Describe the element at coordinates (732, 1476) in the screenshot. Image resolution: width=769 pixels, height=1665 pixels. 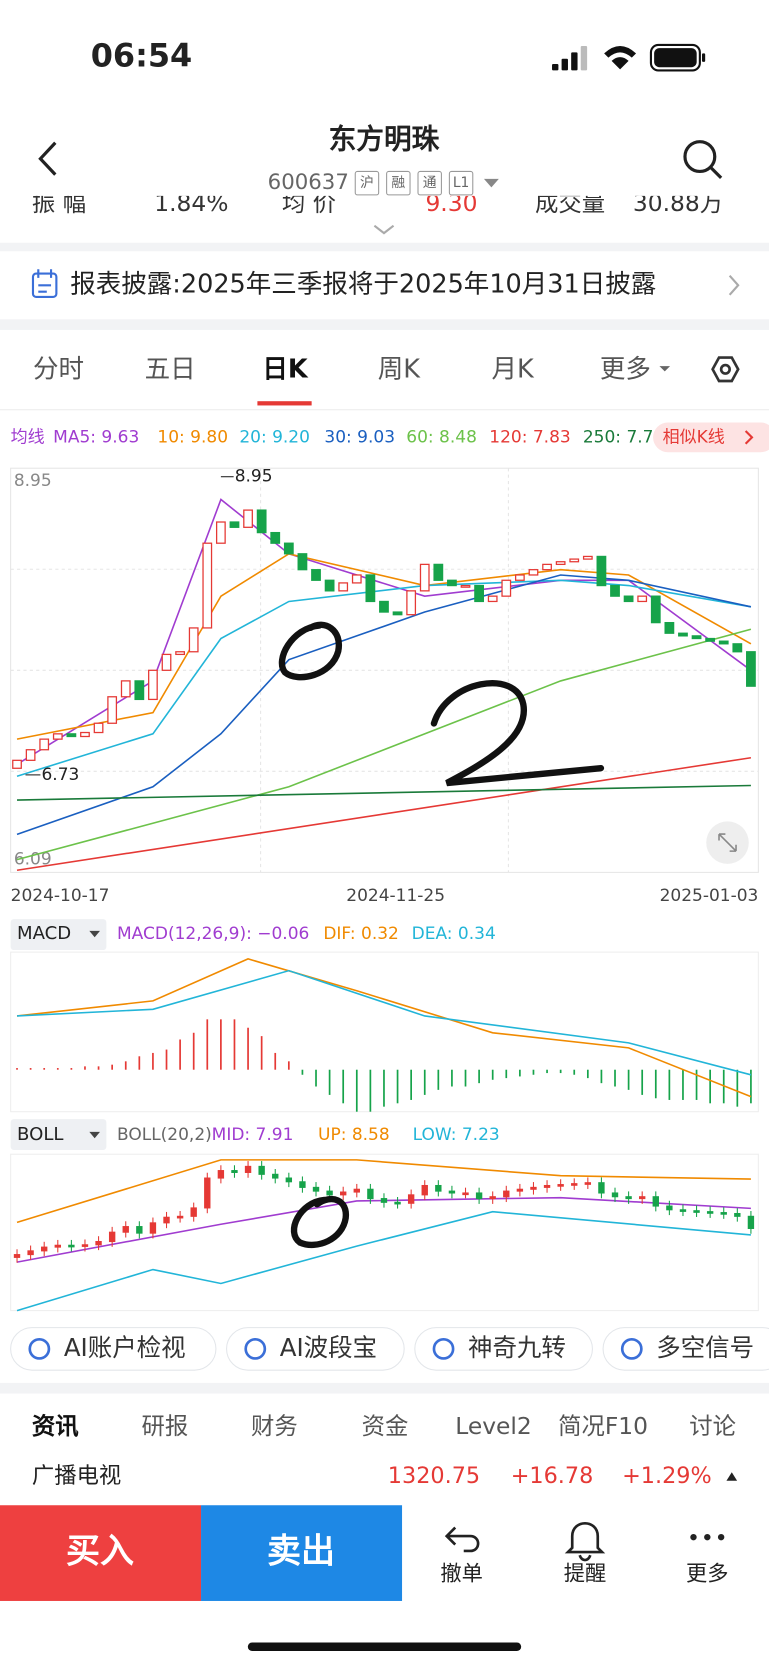
I see `ticker-arrow` at that location.